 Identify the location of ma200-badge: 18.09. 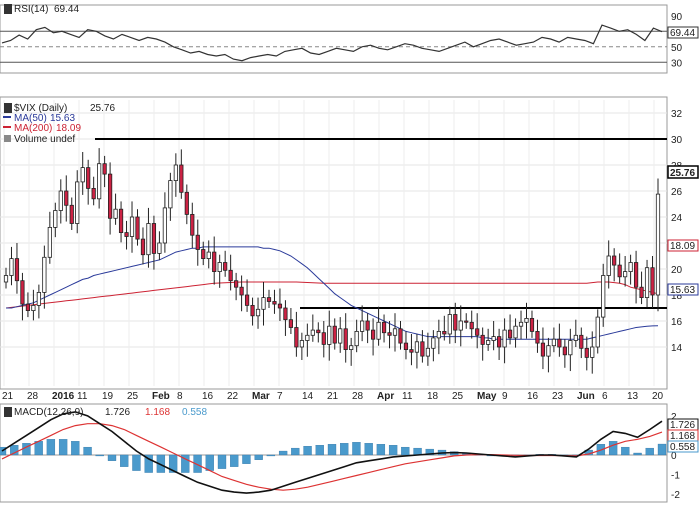
(683, 245).